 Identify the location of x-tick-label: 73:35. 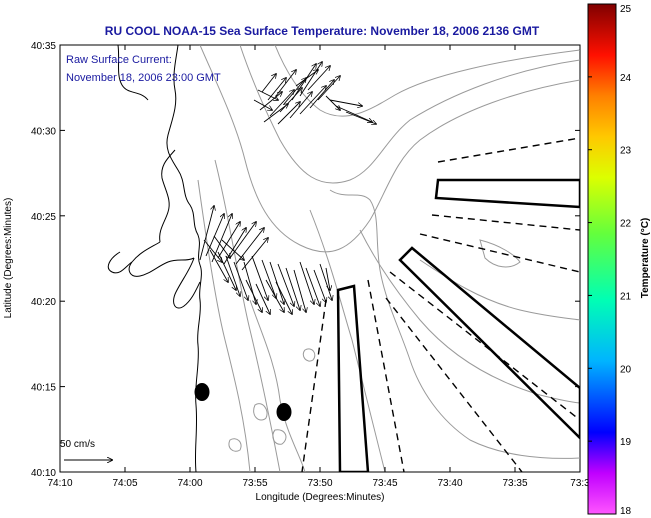
(514, 483).